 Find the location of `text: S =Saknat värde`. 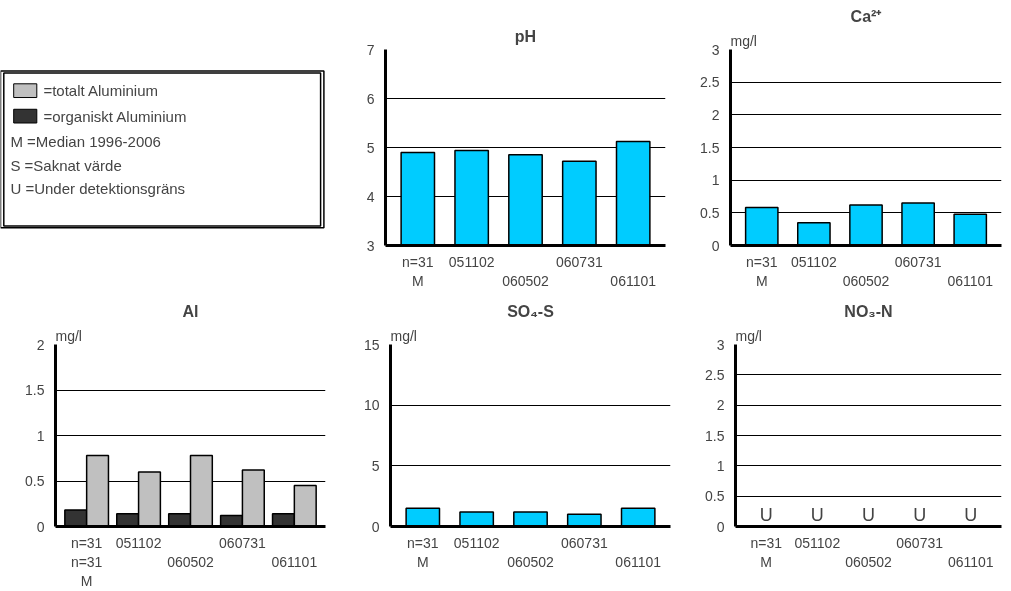

text: S =Saknat värde is located at coordinates (66, 165).